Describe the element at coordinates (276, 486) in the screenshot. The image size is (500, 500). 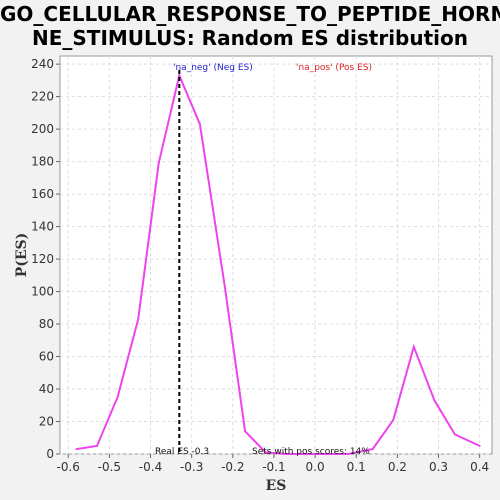
I see `x-axis-title: ES` at that location.